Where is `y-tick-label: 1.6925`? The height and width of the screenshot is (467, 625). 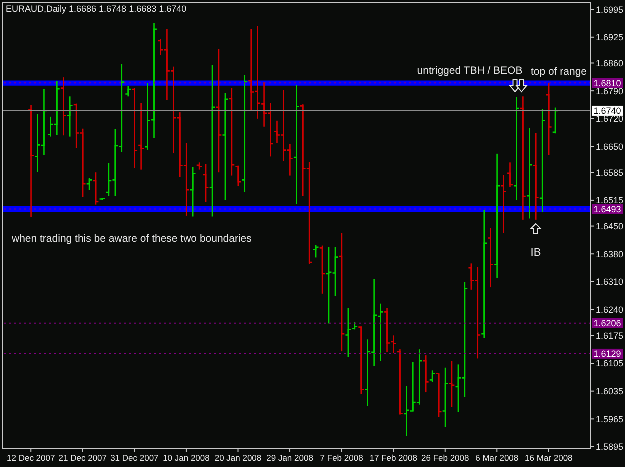 y-tick-label: 1.6925 is located at coordinates (610, 37).